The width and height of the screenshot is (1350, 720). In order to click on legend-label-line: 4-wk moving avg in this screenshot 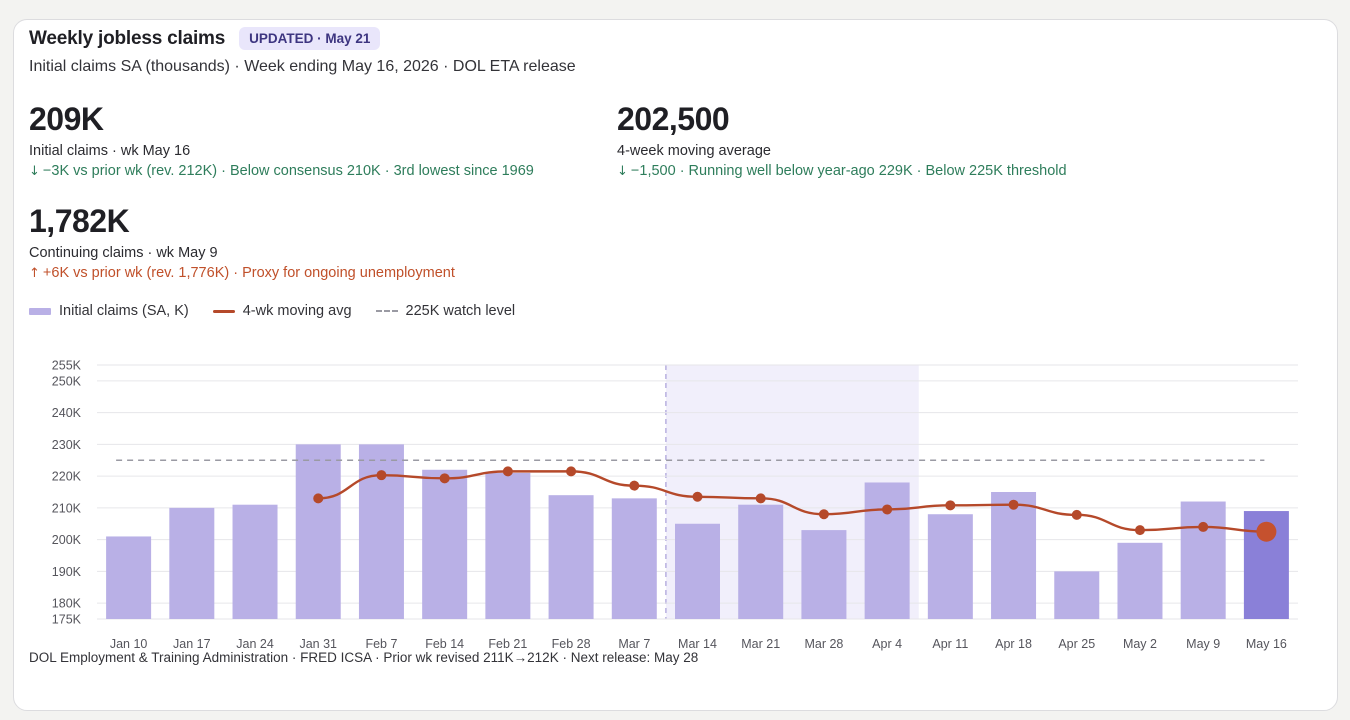, I will do `click(297, 311)`.